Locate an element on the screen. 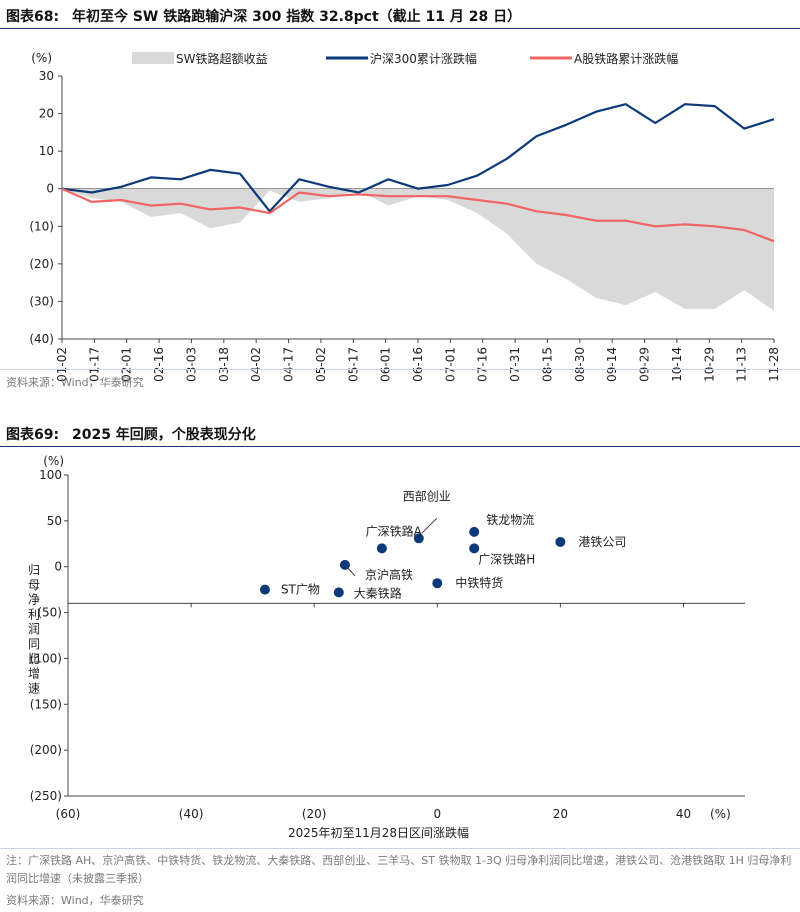  x-tick-label: 09-14 is located at coordinates (612, 364).